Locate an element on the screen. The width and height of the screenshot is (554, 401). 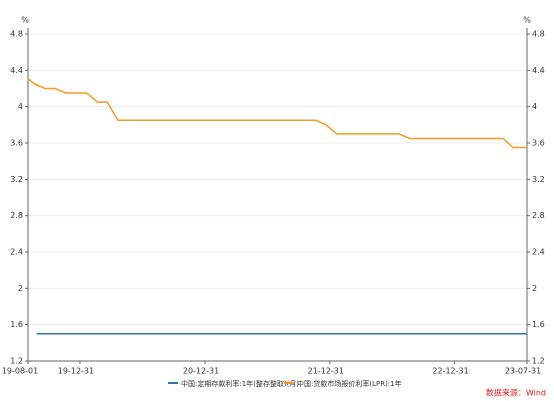
y-tick-label: 4 is located at coordinates (20, 106).